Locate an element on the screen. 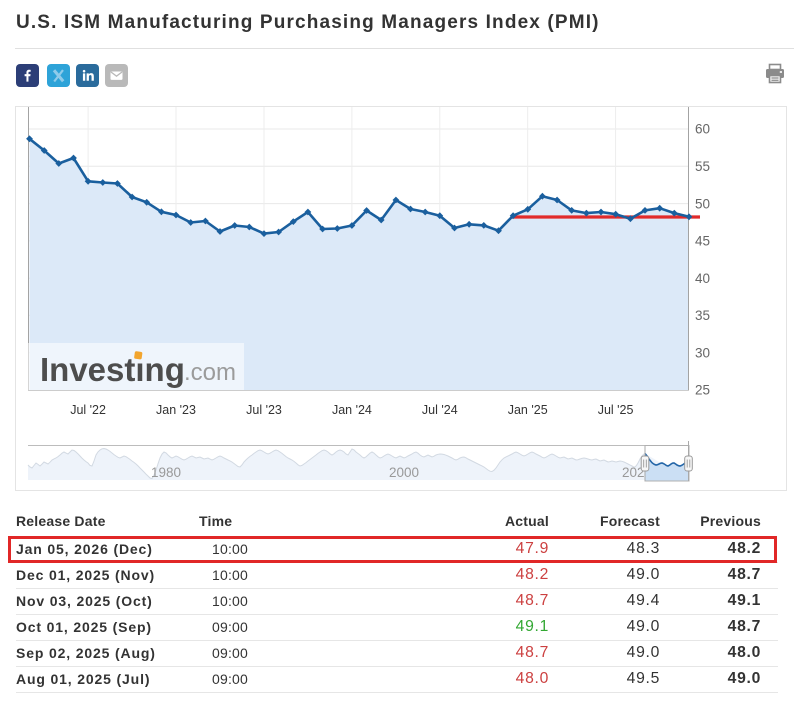 The image size is (800, 701). svg-text: 30 is located at coordinates (702, 352).